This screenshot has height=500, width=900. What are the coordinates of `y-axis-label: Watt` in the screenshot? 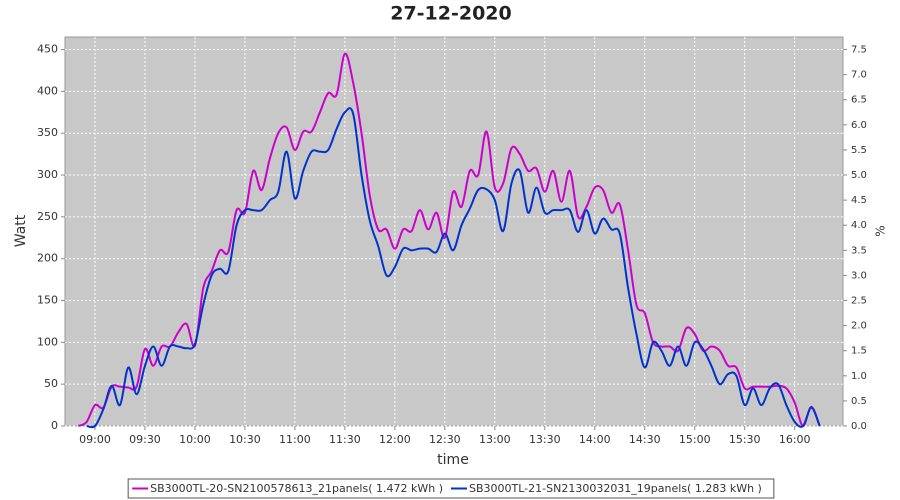 It's located at (21, 230).